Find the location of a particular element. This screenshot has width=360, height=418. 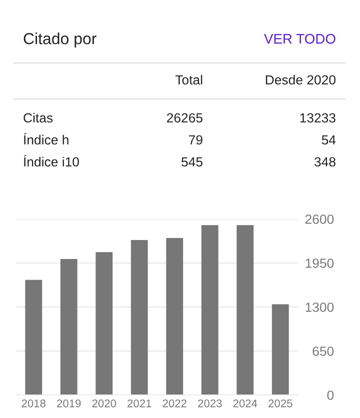

text: 13233 is located at coordinates (318, 118).